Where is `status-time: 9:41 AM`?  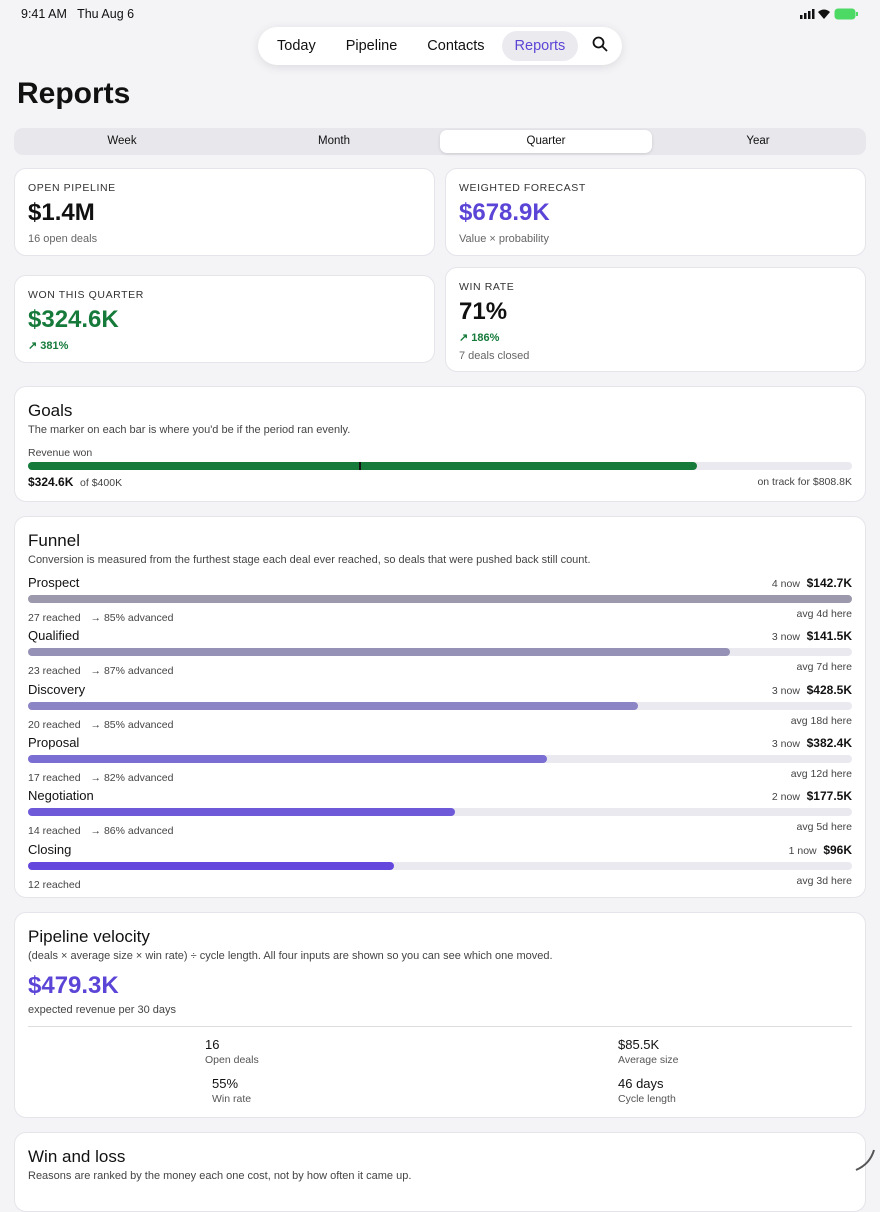 status-time: 9:41 AM is located at coordinates (44, 14).